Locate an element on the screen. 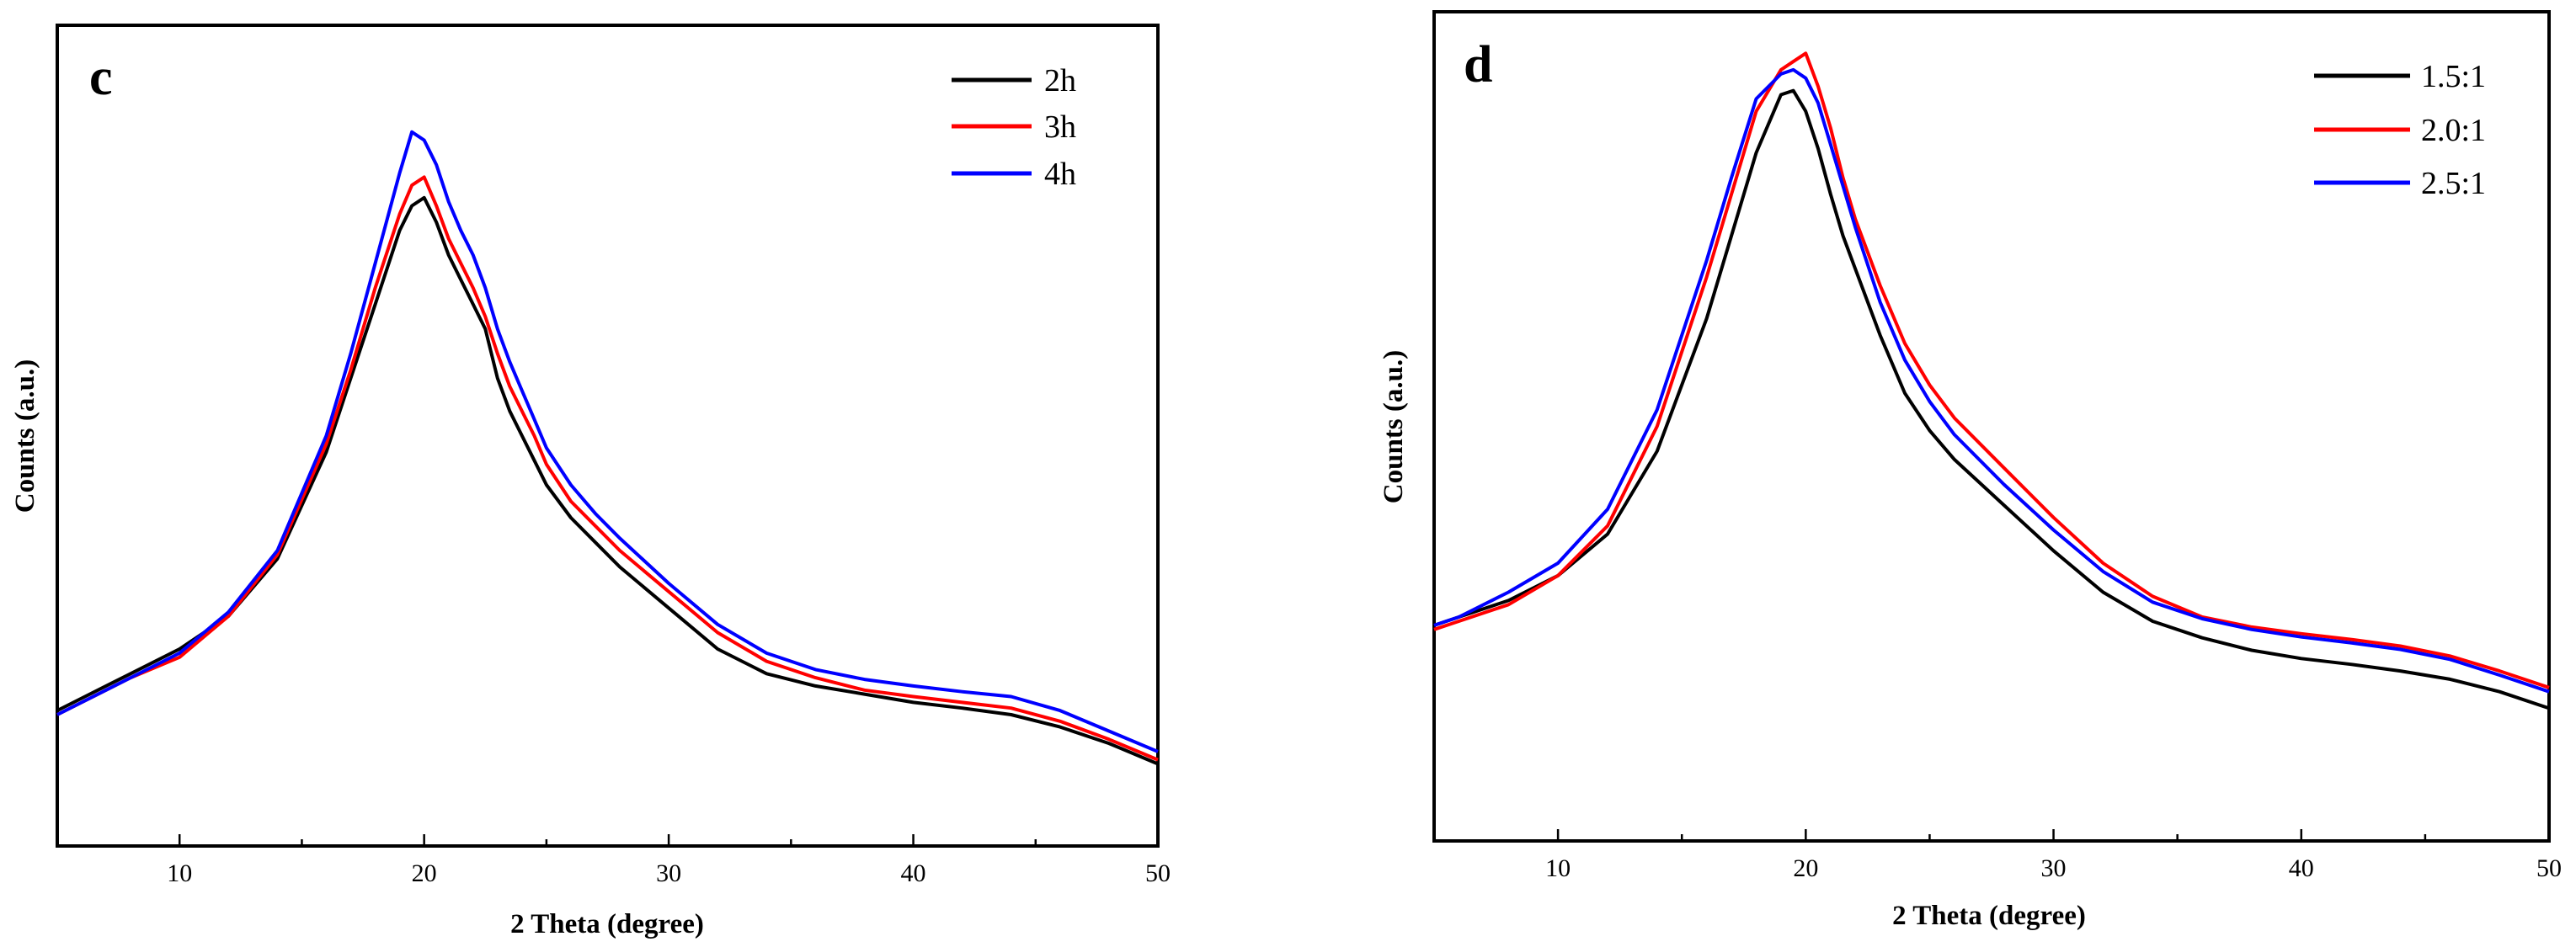  legend-label: 2h is located at coordinates (1060, 80).